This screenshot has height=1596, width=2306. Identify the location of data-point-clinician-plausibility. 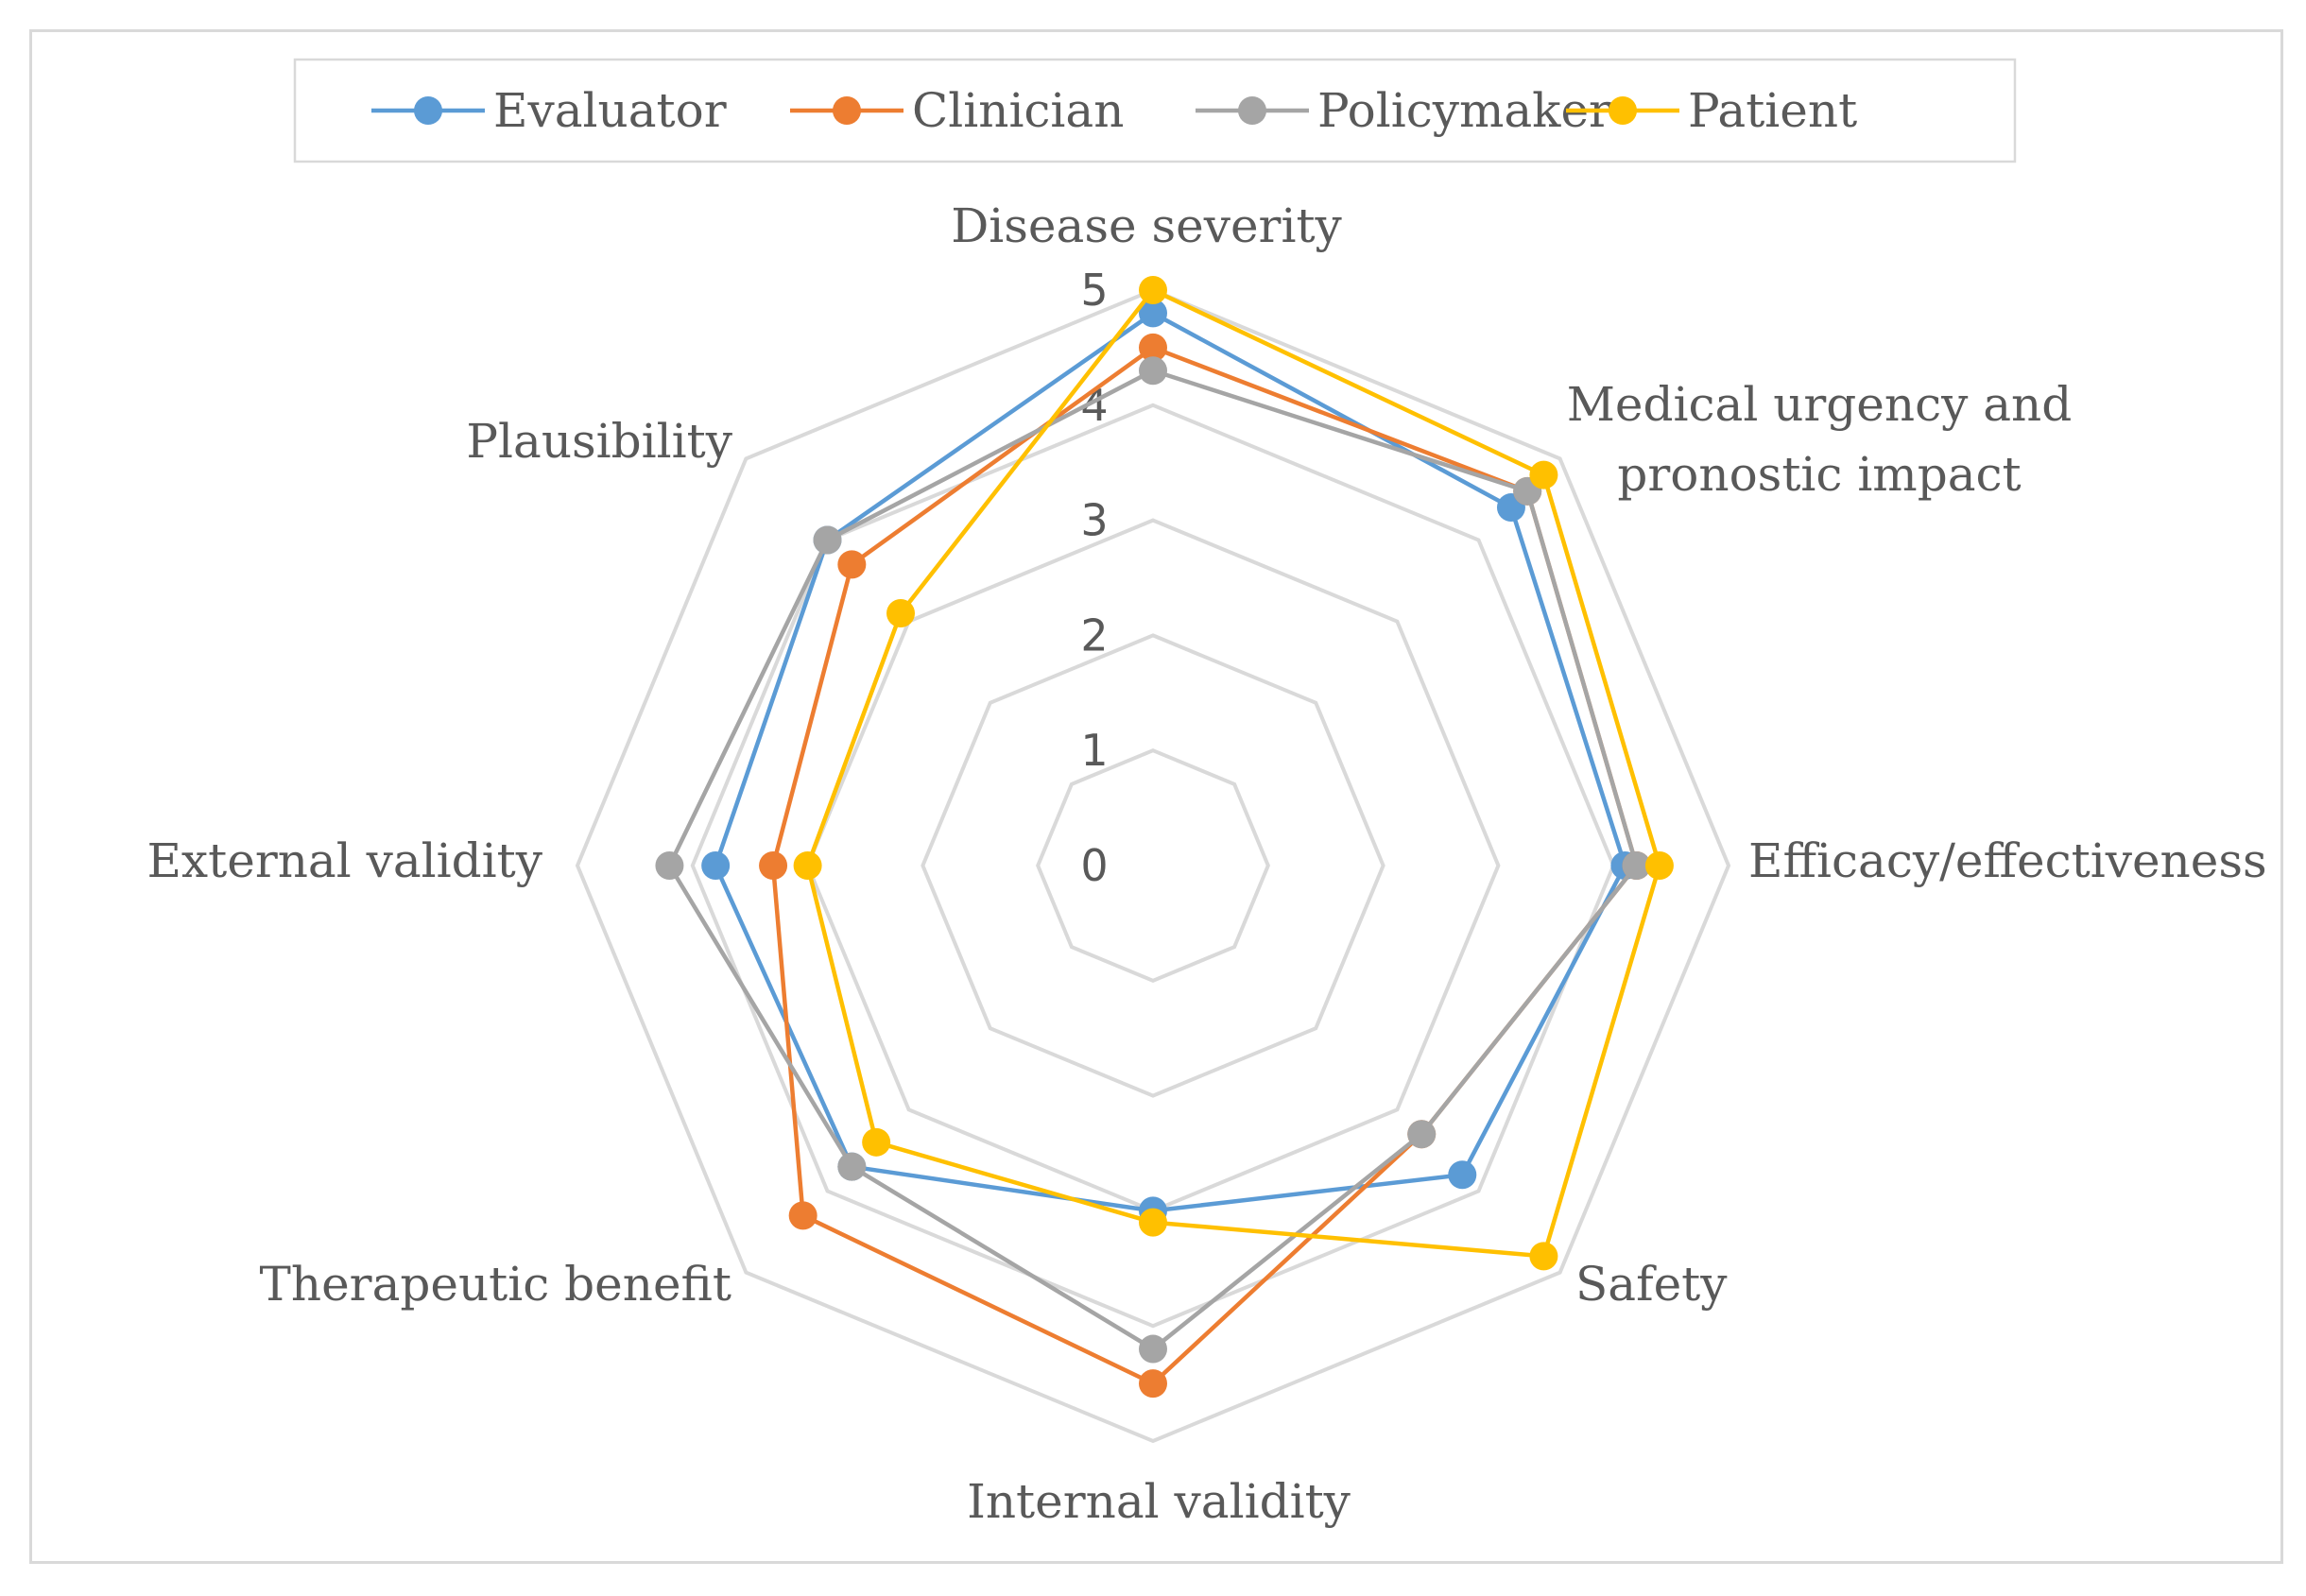
(852, 565).